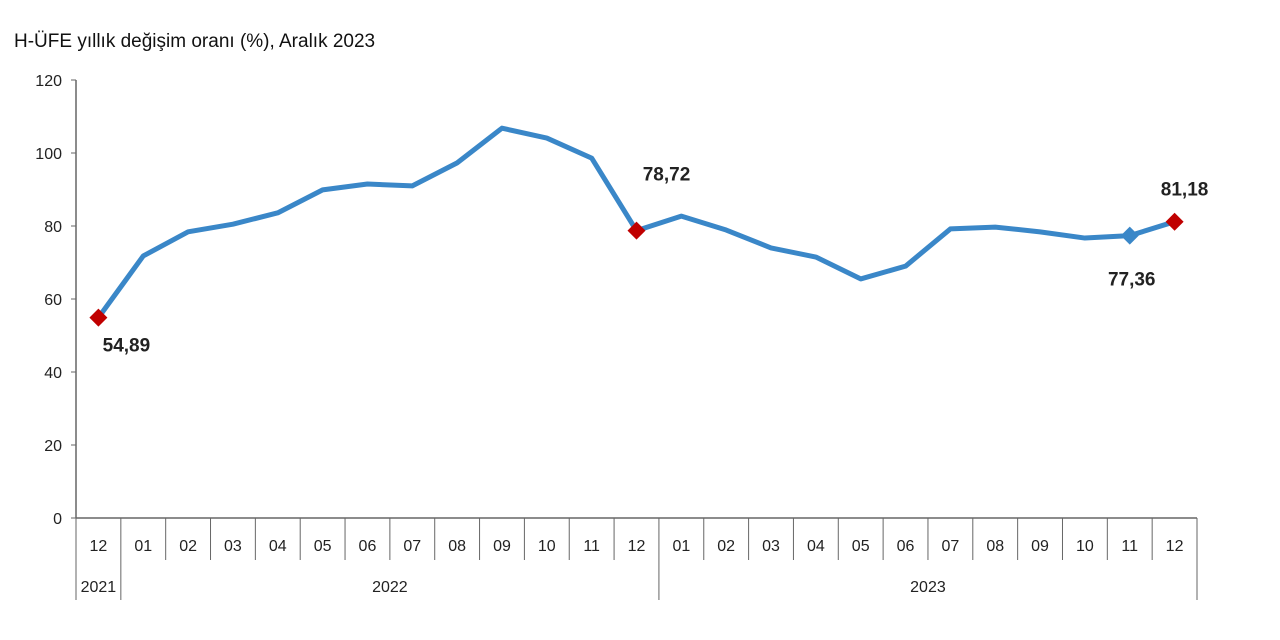  Describe the element at coordinates (53, 227) in the screenshot. I see `y-tick-label: 80` at that location.